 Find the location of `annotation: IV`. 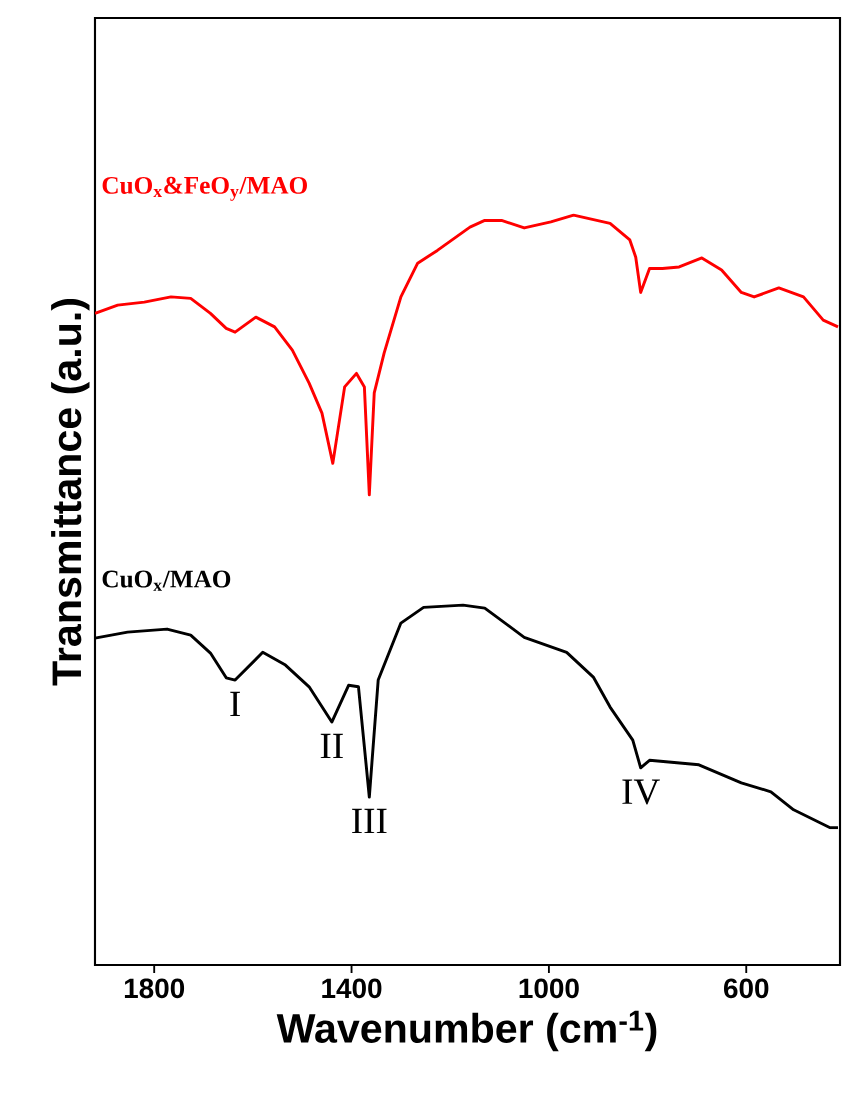

annotation: IV is located at coordinates (641, 792).